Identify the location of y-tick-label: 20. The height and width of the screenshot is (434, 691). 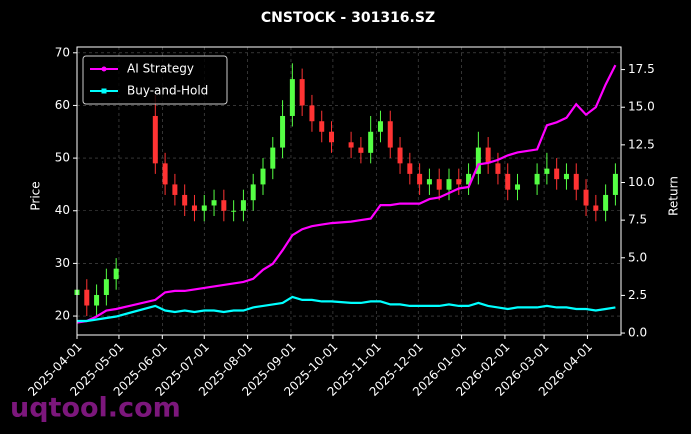
(62, 316).